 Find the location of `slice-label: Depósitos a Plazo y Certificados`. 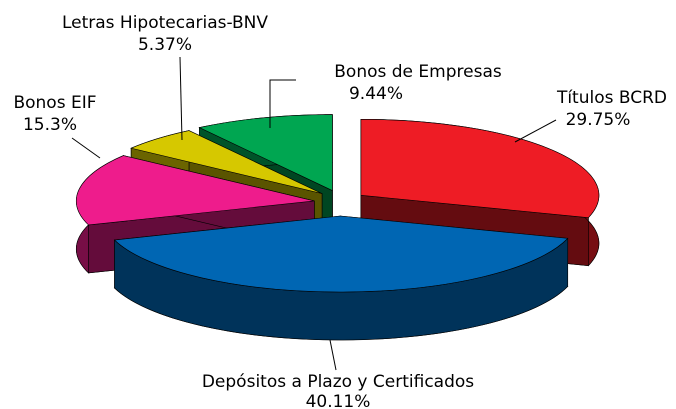

slice-label: Depósitos a Plazo y Certificados is located at coordinates (338, 382).